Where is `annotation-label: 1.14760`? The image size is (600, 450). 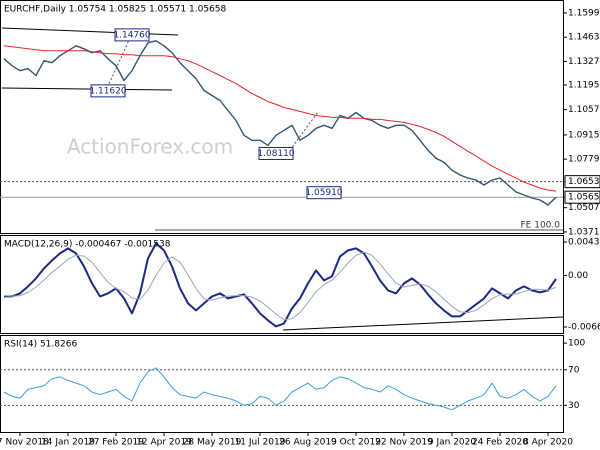
annotation-label: 1.14760 is located at coordinates (131, 35).